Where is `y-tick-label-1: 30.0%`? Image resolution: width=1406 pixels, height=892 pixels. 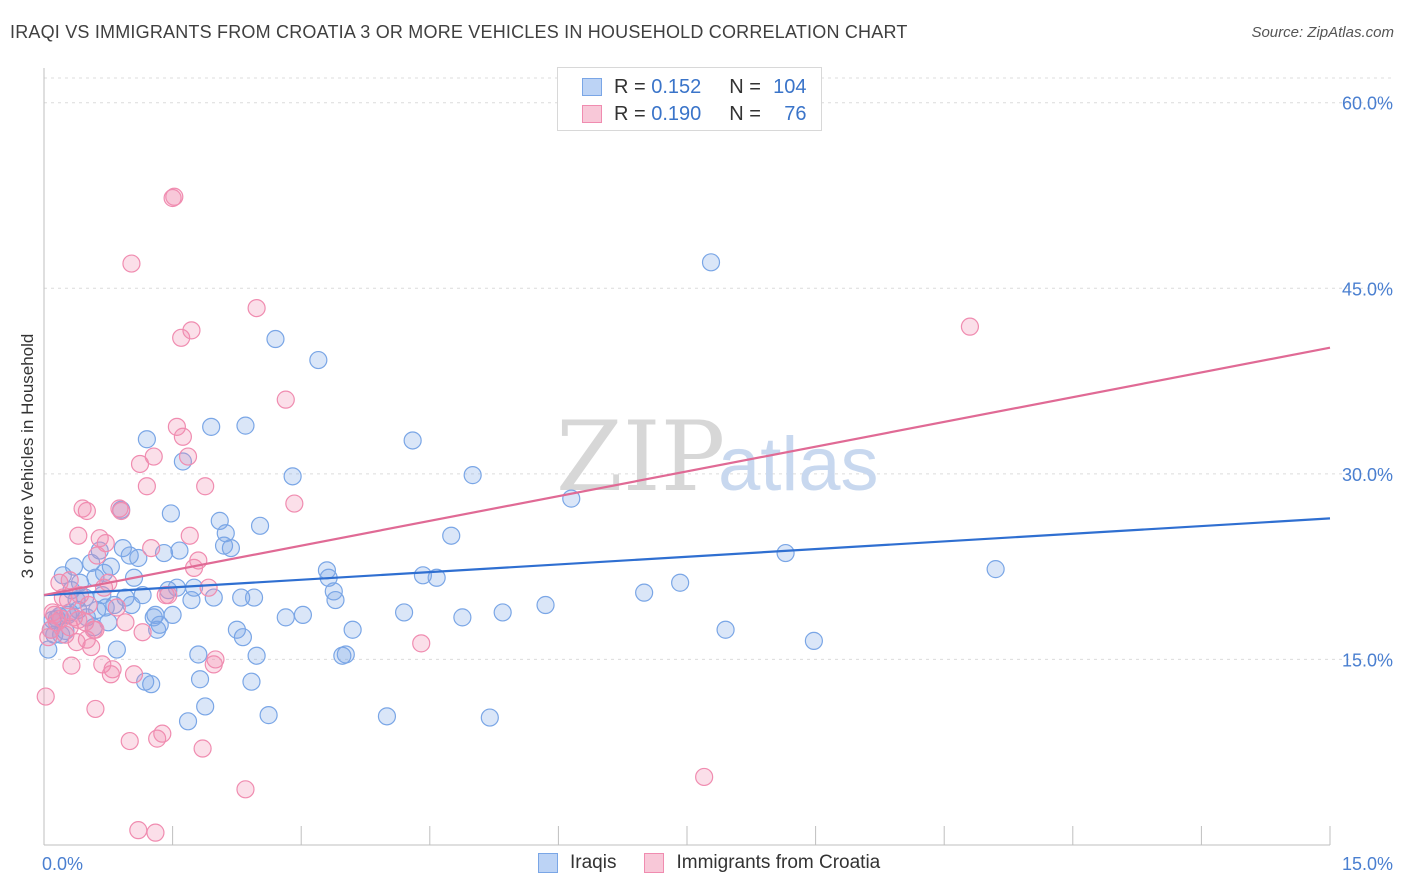 y-tick-label-1: 30.0% is located at coordinates (1367, 475).